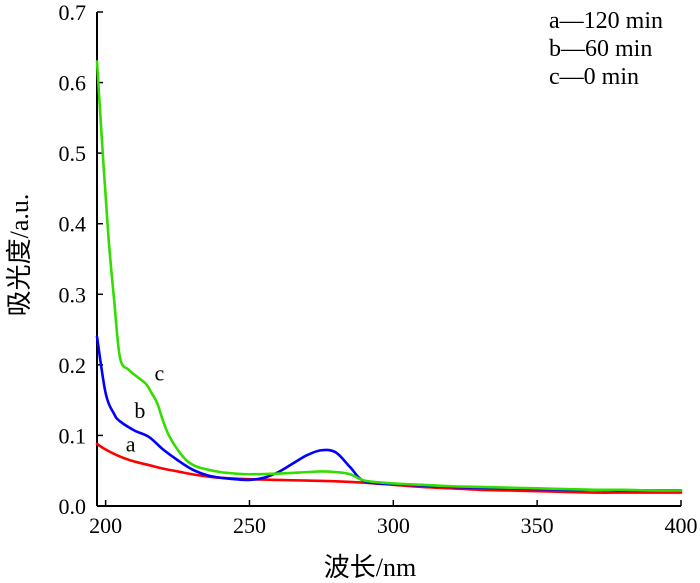 The image size is (700, 583). What do you see at coordinates (73, 365) in the screenshot?
I see `y-tick-label: 0.2` at bounding box center [73, 365].